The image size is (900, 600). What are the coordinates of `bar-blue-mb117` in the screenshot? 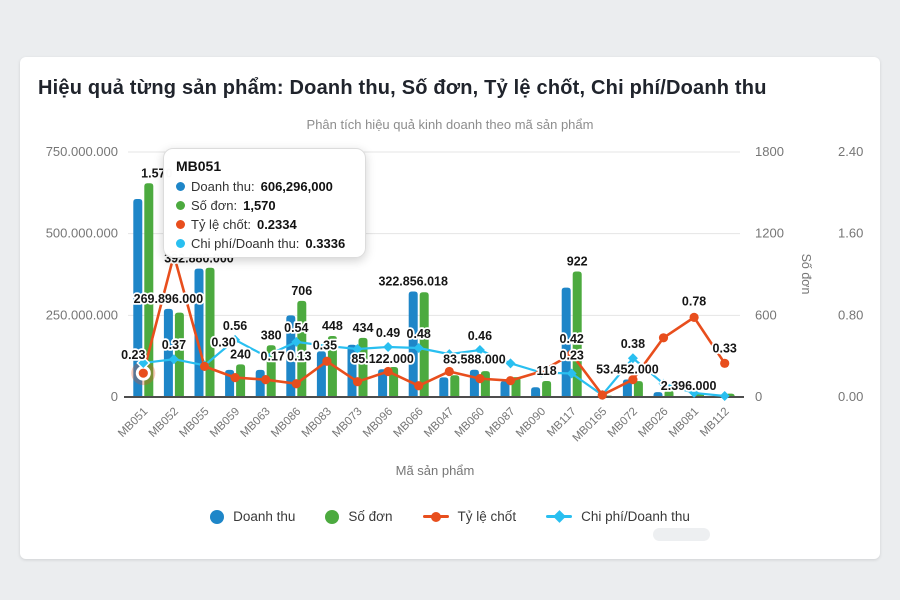 It's located at (566, 342).